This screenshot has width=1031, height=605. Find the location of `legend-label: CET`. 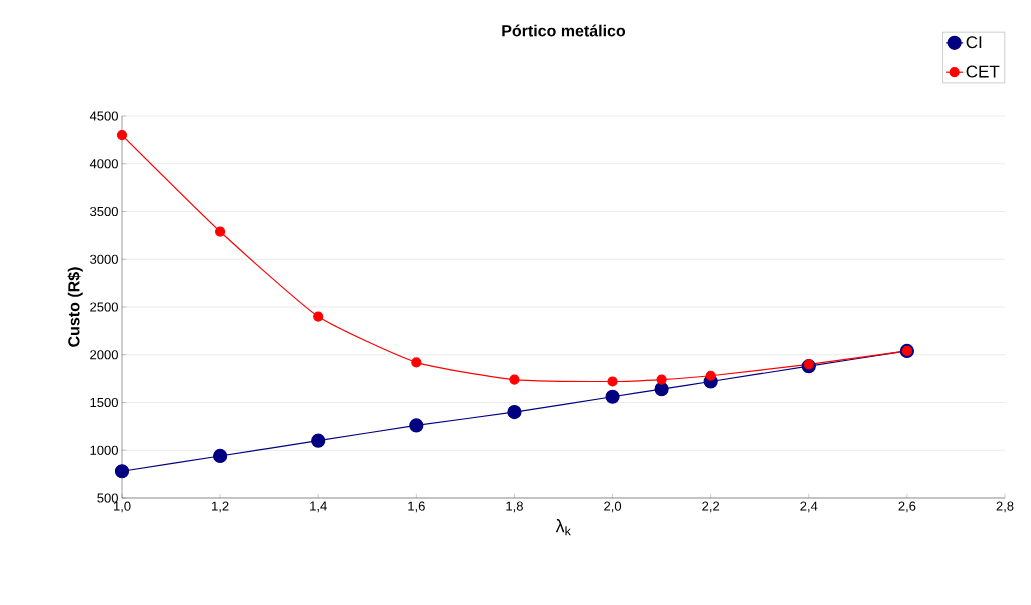

legend-label: CET is located at coordinates (983, 71).